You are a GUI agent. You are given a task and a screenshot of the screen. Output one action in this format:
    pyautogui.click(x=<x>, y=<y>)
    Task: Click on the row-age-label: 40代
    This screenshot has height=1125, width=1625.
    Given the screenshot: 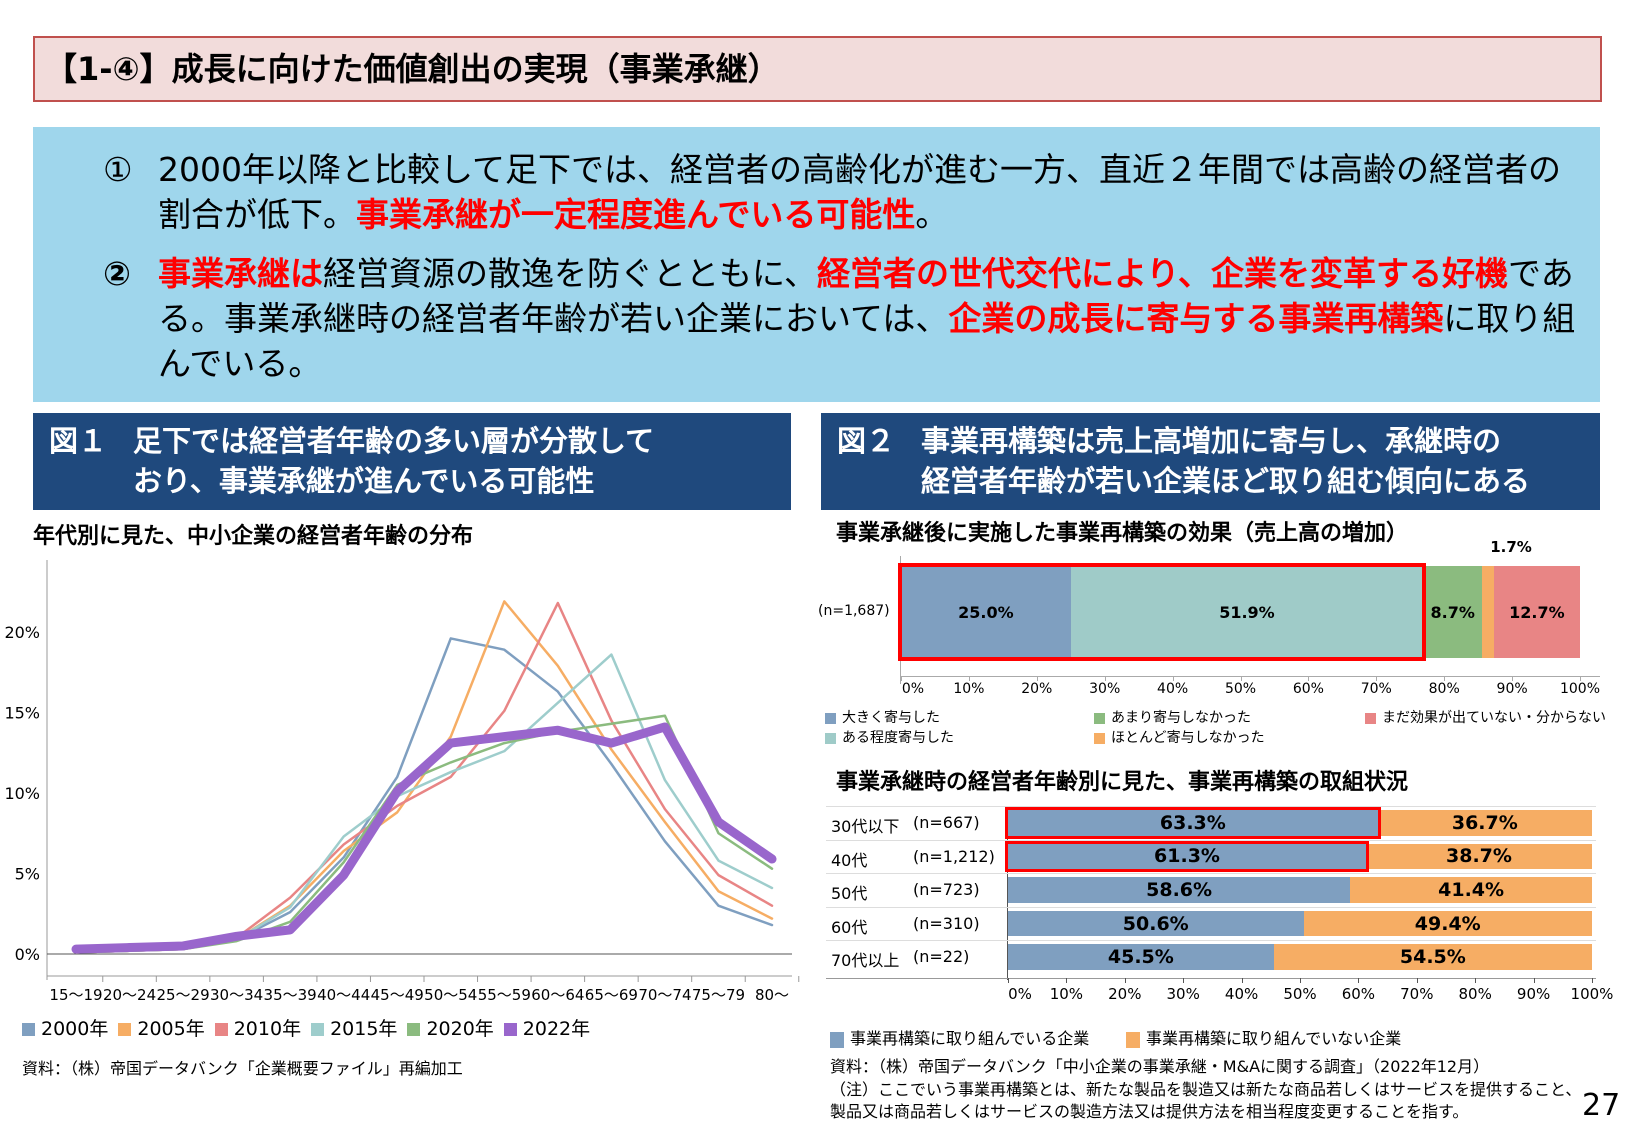 What is the action you would take?
    pyautogui.click(x=849, y=860)
    